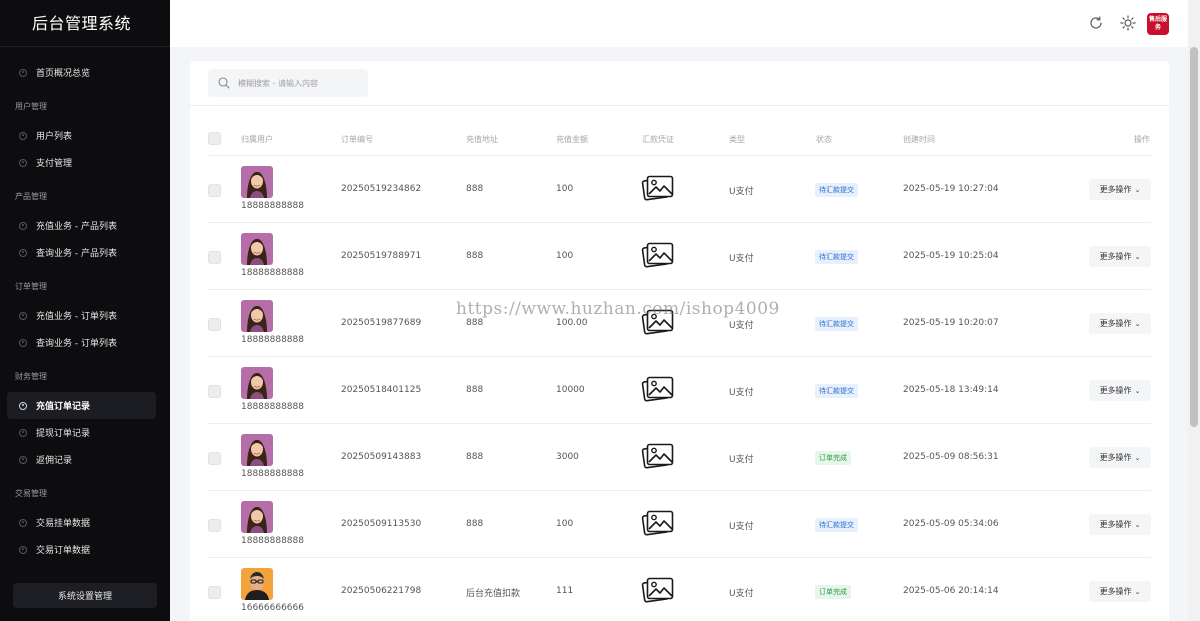 Image resolution: width=1200 pixels, height=621 pixels. What do you see at coordinates (81, 135) in the screenshot?
I see `sidebar-item: 用户列表` at bounding box center [81, 135].